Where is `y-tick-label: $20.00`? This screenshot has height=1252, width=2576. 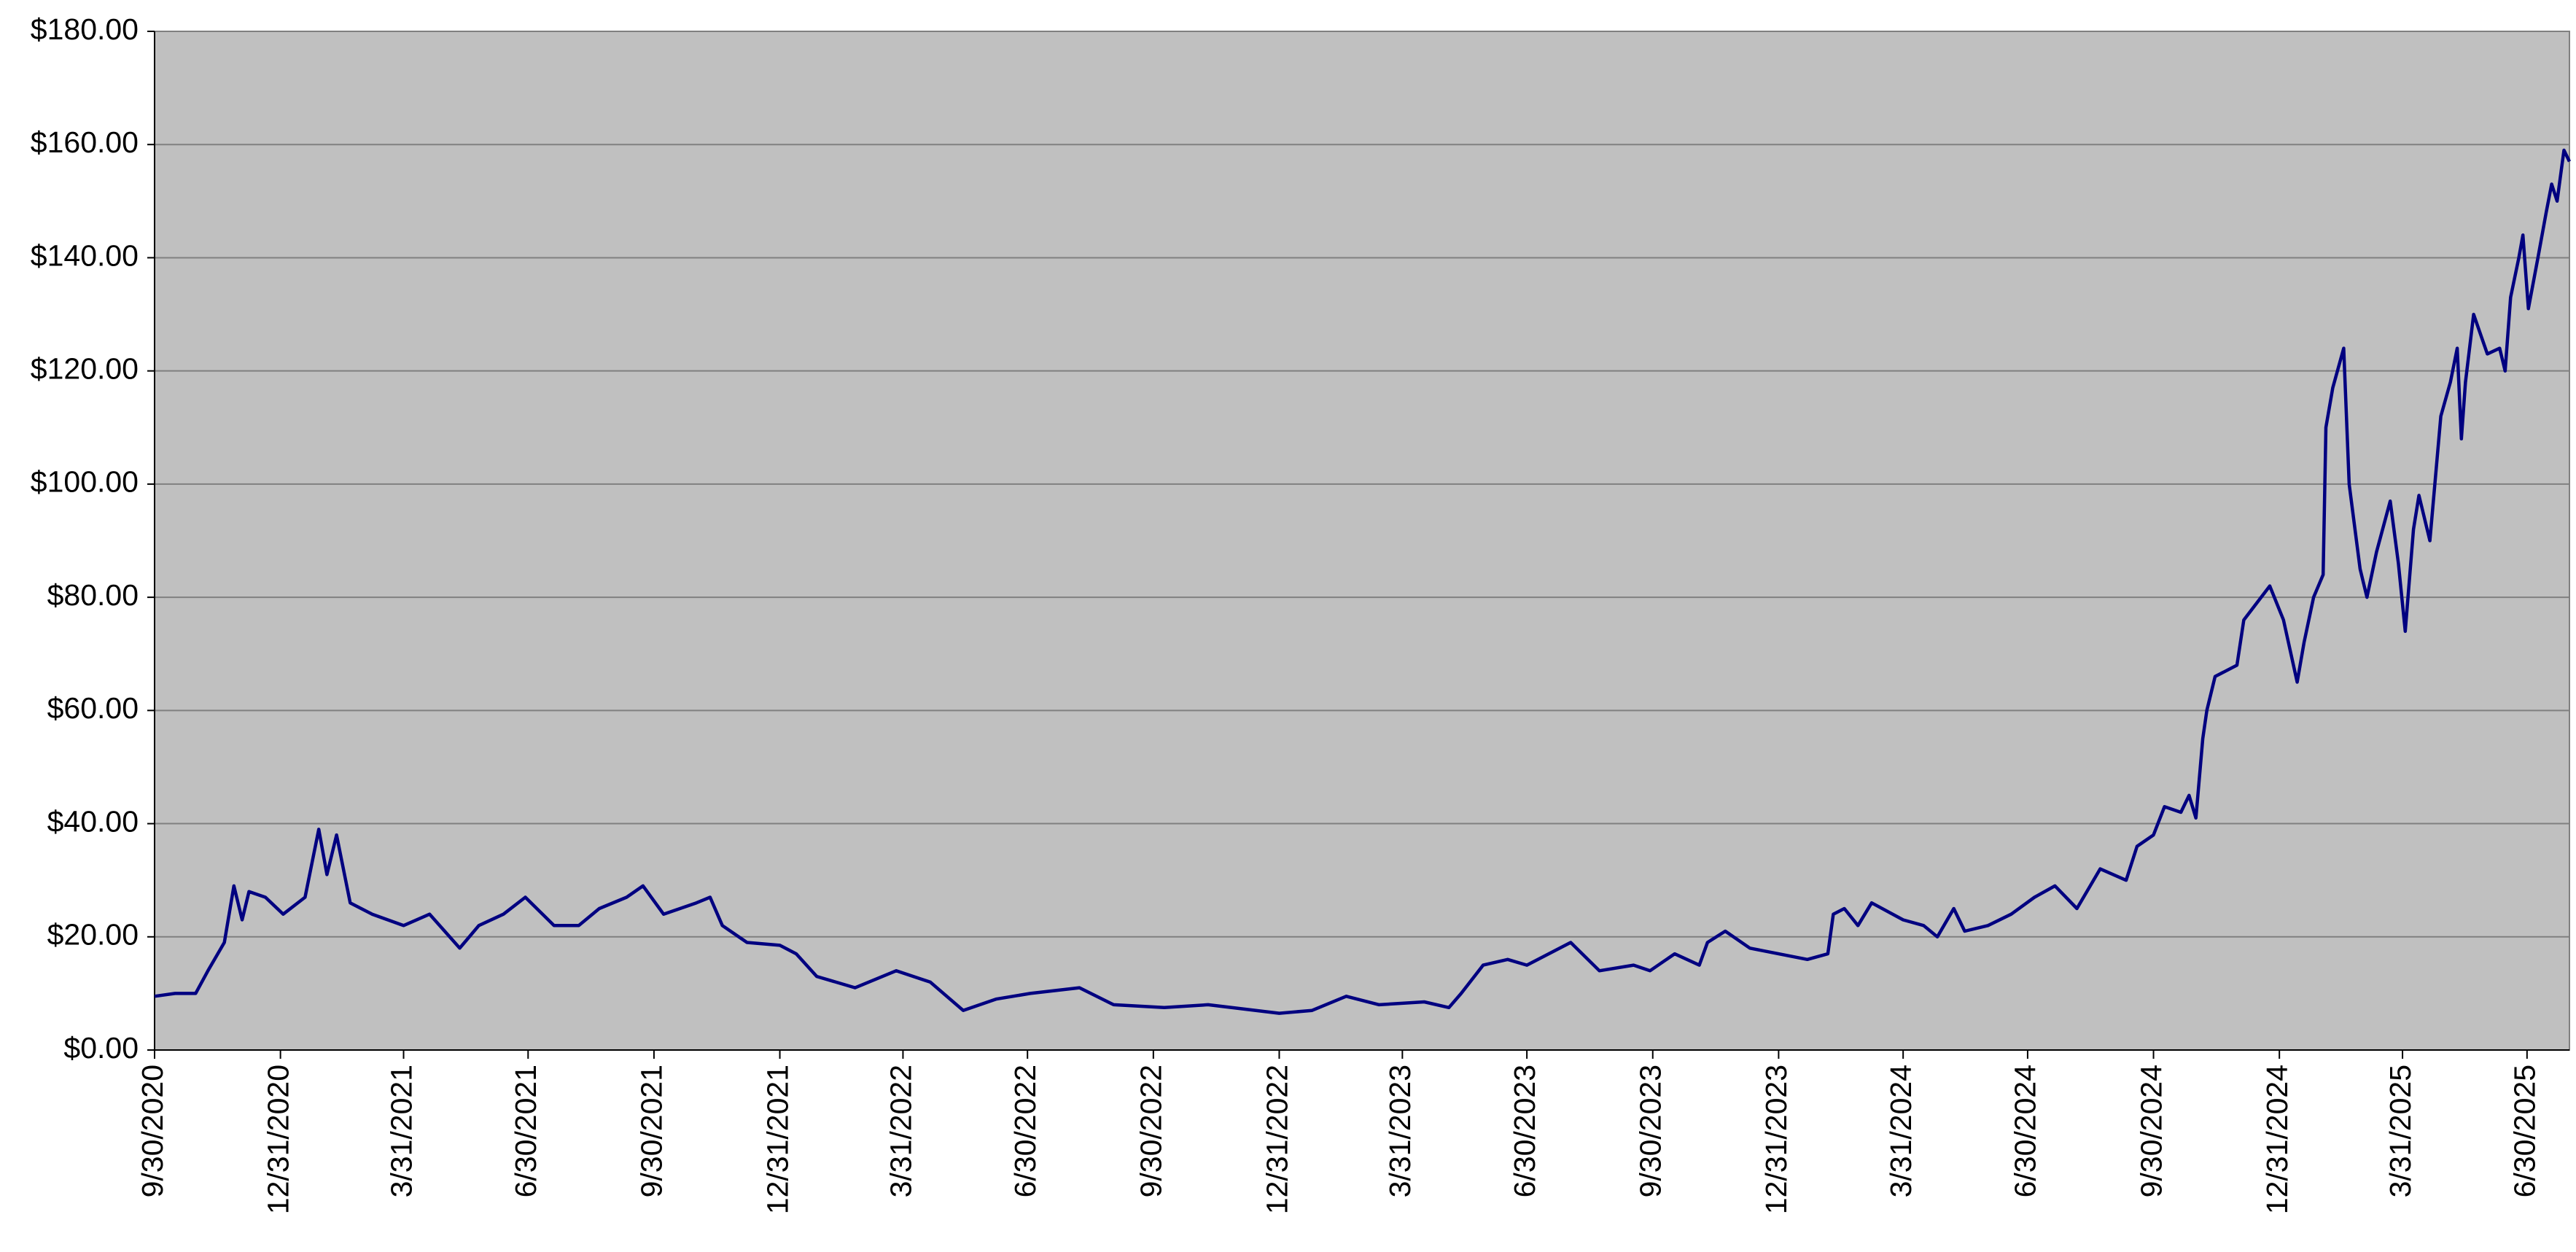
y-tick-label: $20.00 is located at coordinates (93, 935).